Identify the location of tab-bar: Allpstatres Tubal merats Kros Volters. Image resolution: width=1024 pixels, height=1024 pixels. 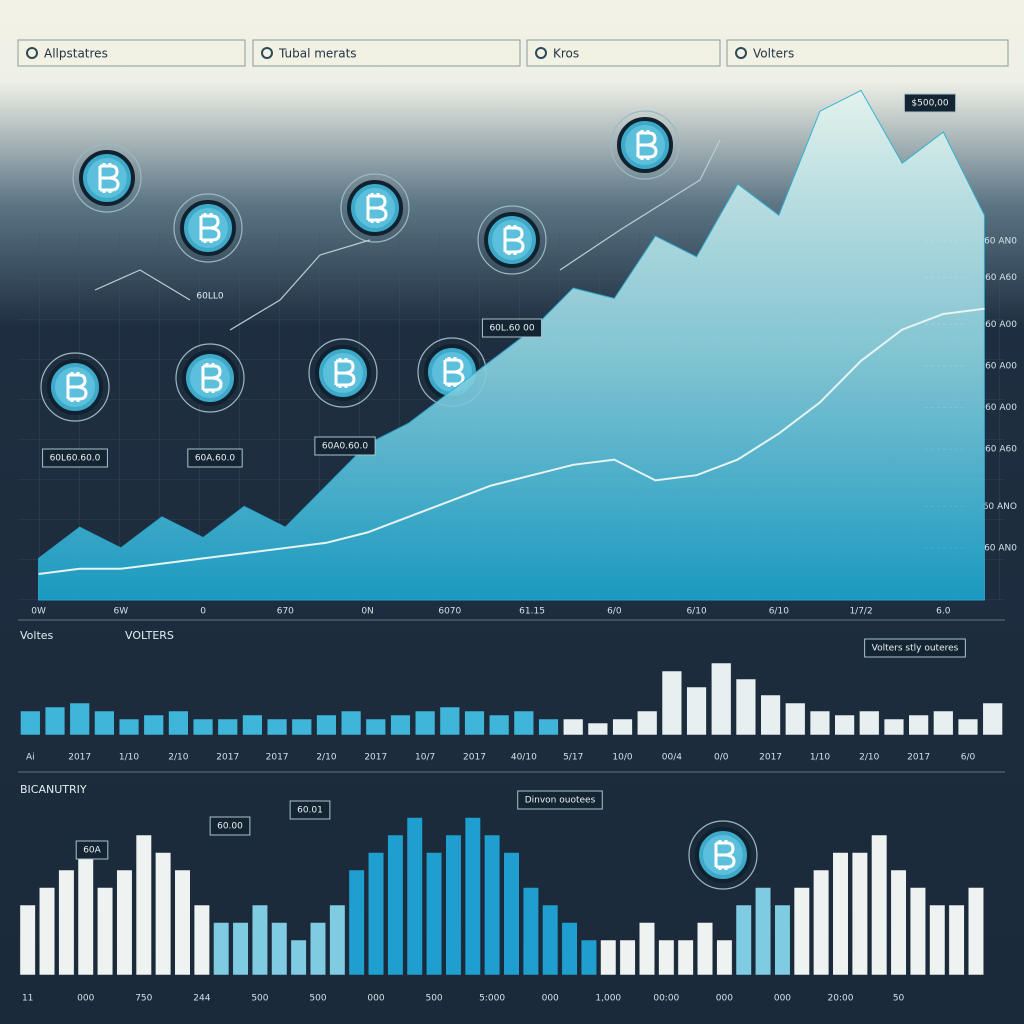
(513, 53).